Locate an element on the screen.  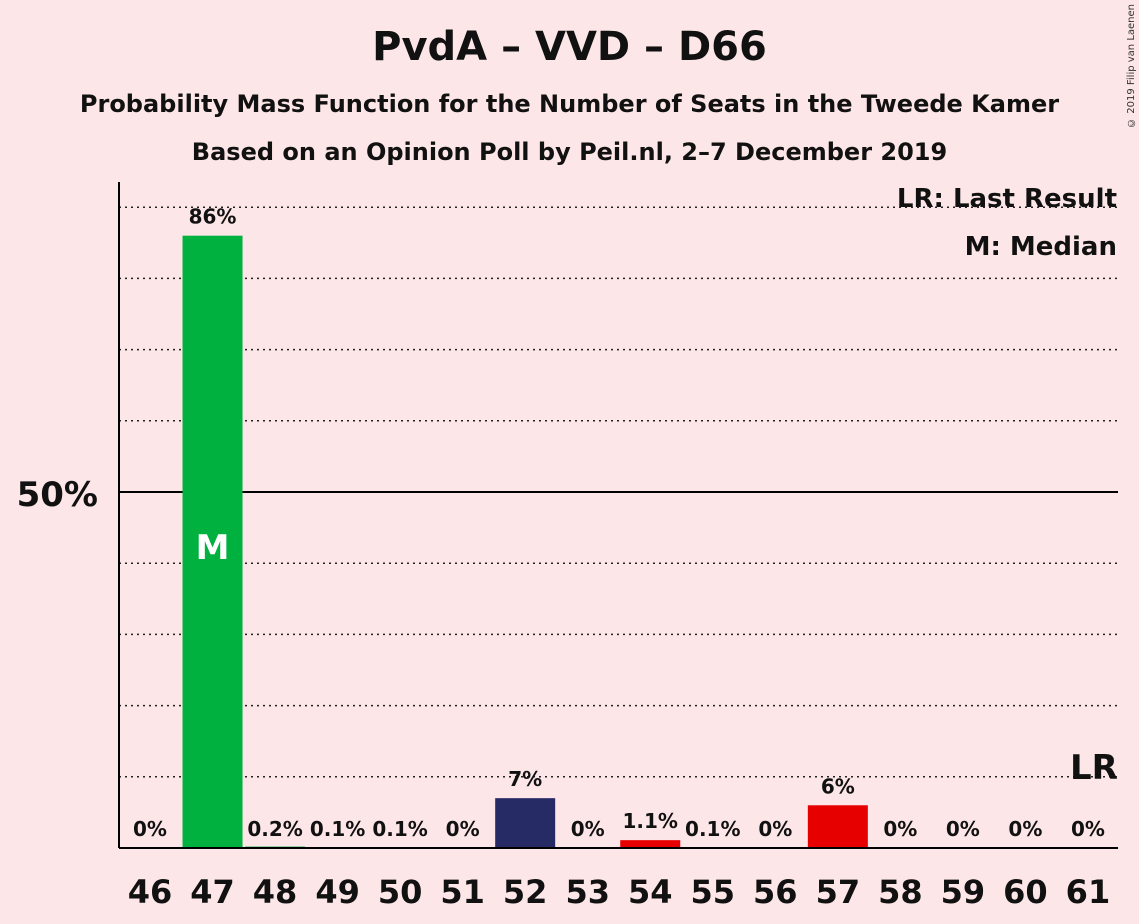
chart-title: PvdA – VVD – D66 is located at coordinates (569, 47).